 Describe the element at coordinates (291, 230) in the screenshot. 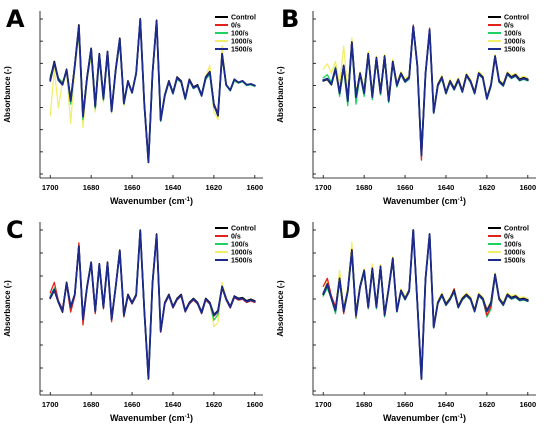

I see `panel-letter: D` at that location.